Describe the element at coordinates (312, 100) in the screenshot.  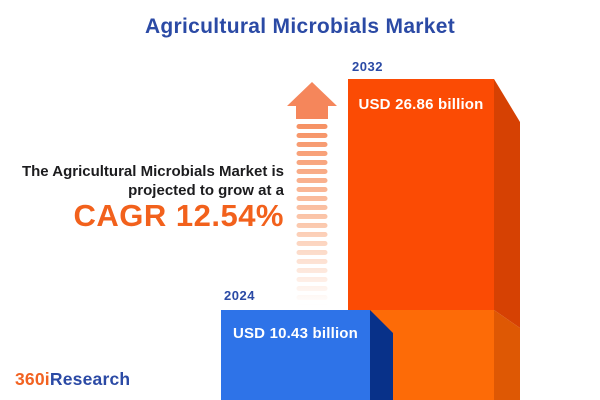
I see `growth-arrow-head-icon` at that location.